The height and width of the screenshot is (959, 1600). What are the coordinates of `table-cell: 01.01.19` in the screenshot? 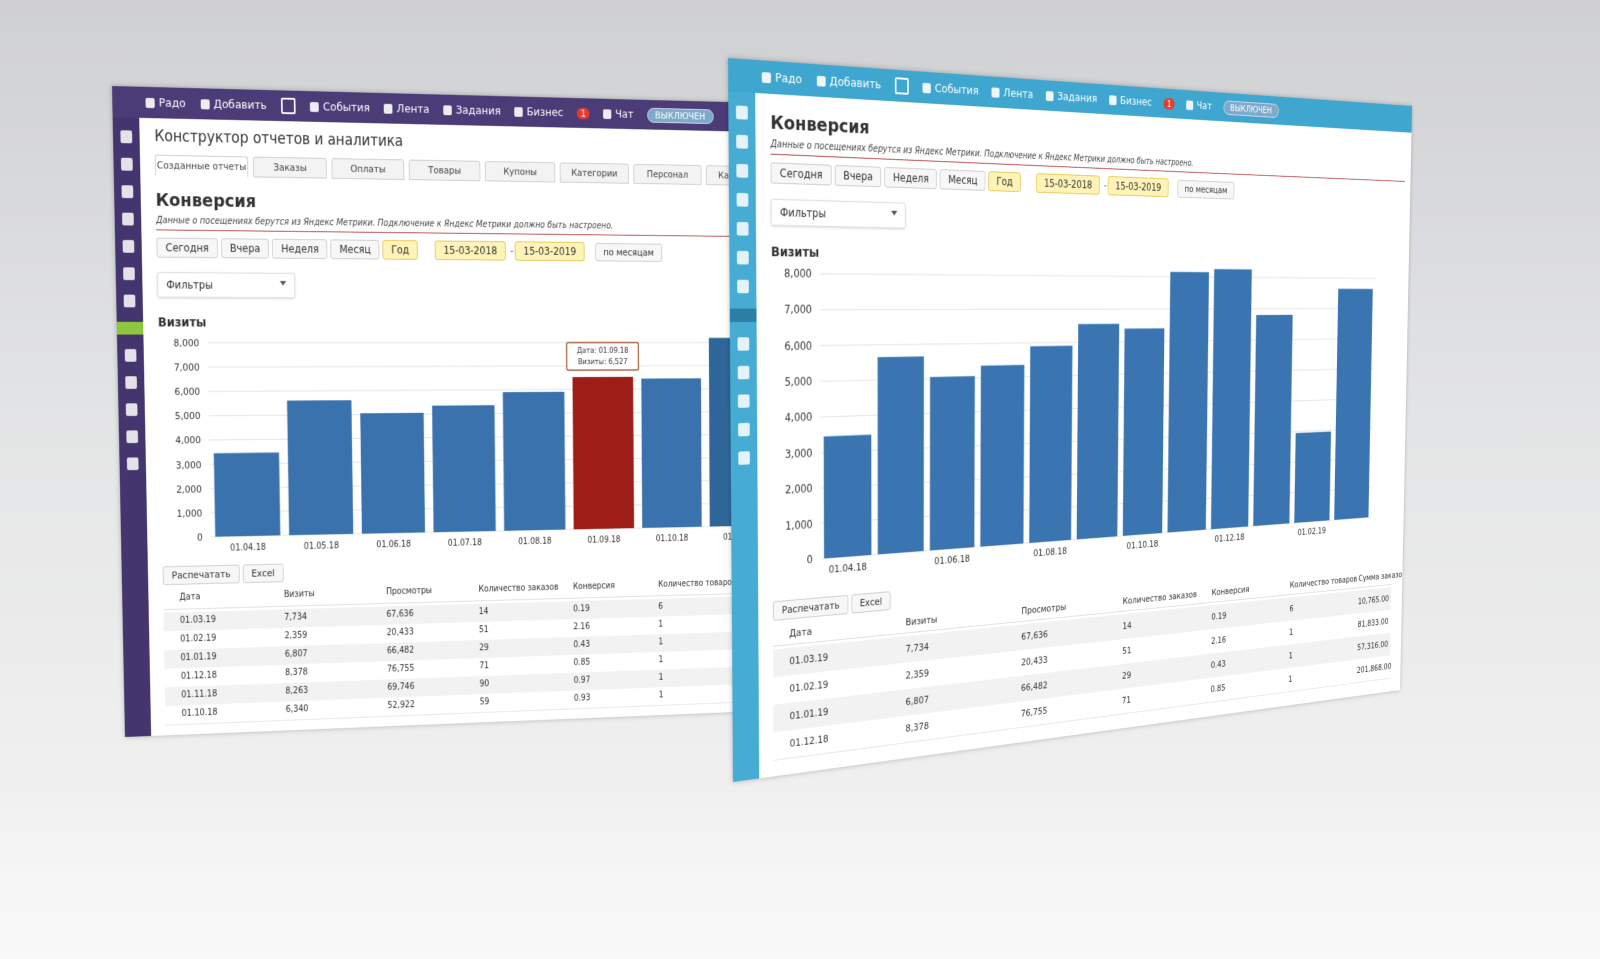 It's located at (198, 657).